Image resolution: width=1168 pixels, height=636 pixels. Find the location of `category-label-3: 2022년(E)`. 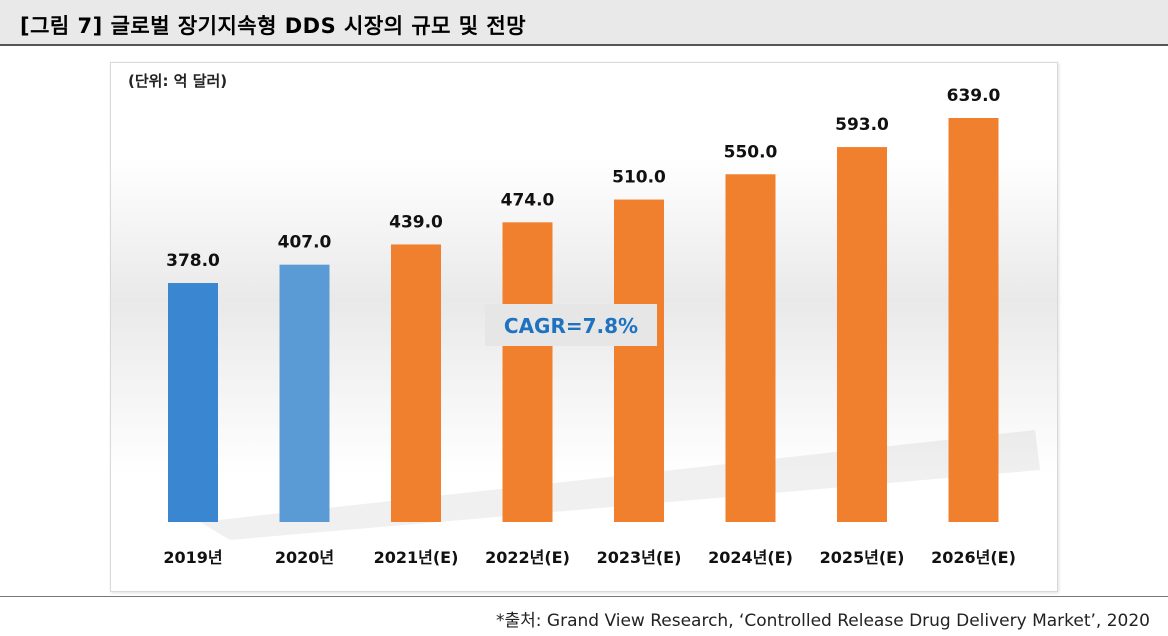

category-label-3: 2022년(E) is located at coordinates (527, 557).